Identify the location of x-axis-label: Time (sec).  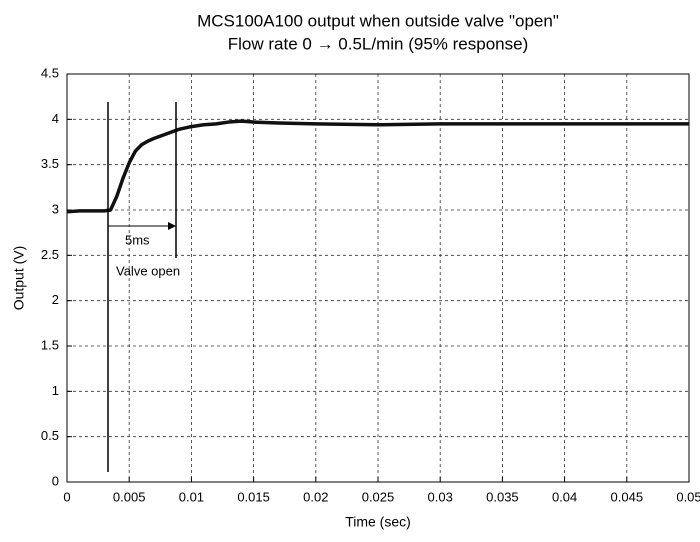
(378, 522).